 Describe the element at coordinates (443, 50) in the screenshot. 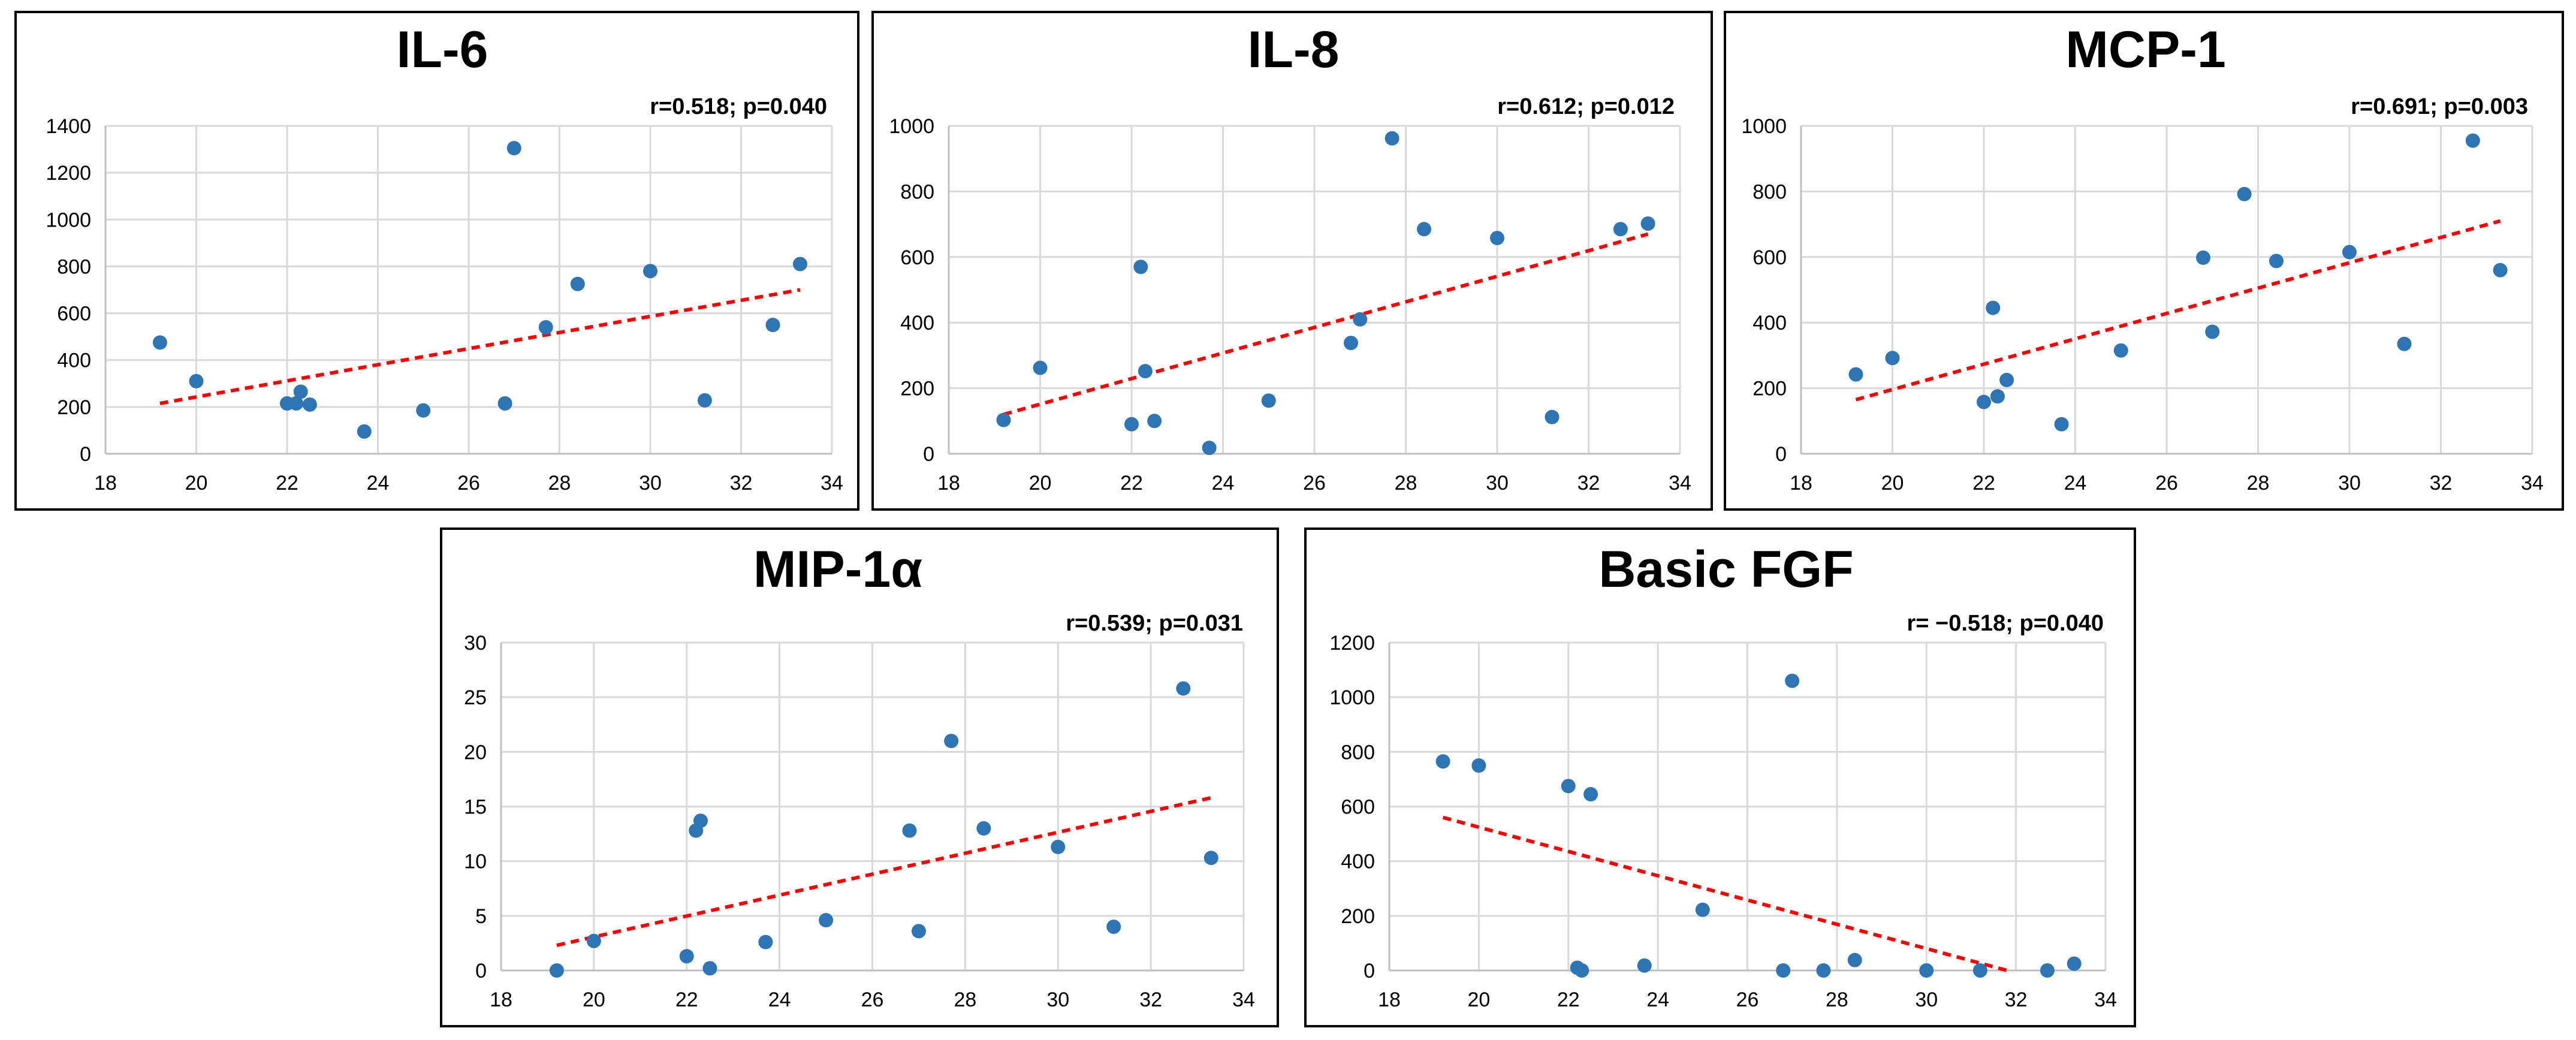

I see `chart-title: IL-6` at that location.